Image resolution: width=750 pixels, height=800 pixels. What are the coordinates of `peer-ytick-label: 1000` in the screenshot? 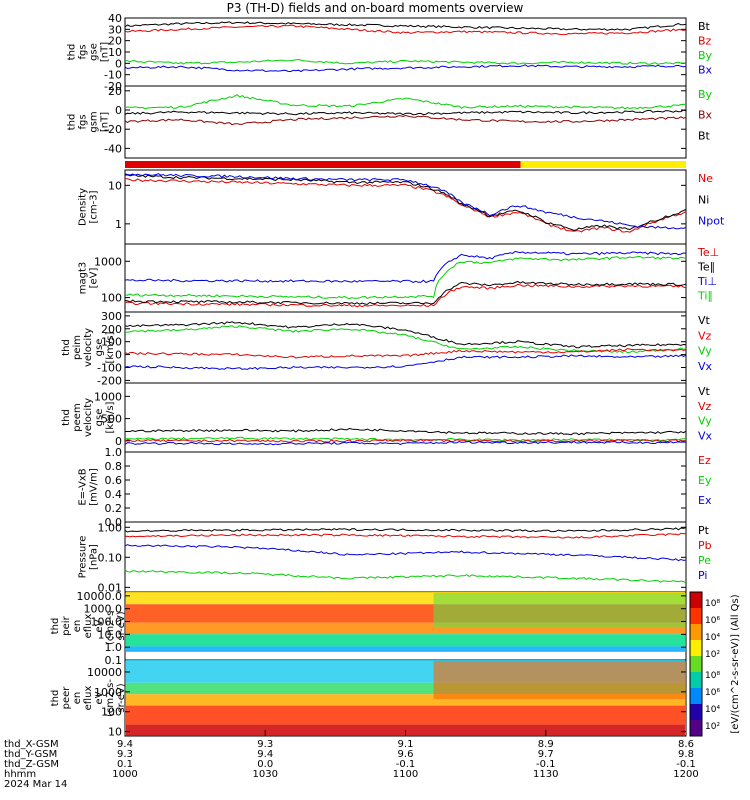 It's located at (108, 692).